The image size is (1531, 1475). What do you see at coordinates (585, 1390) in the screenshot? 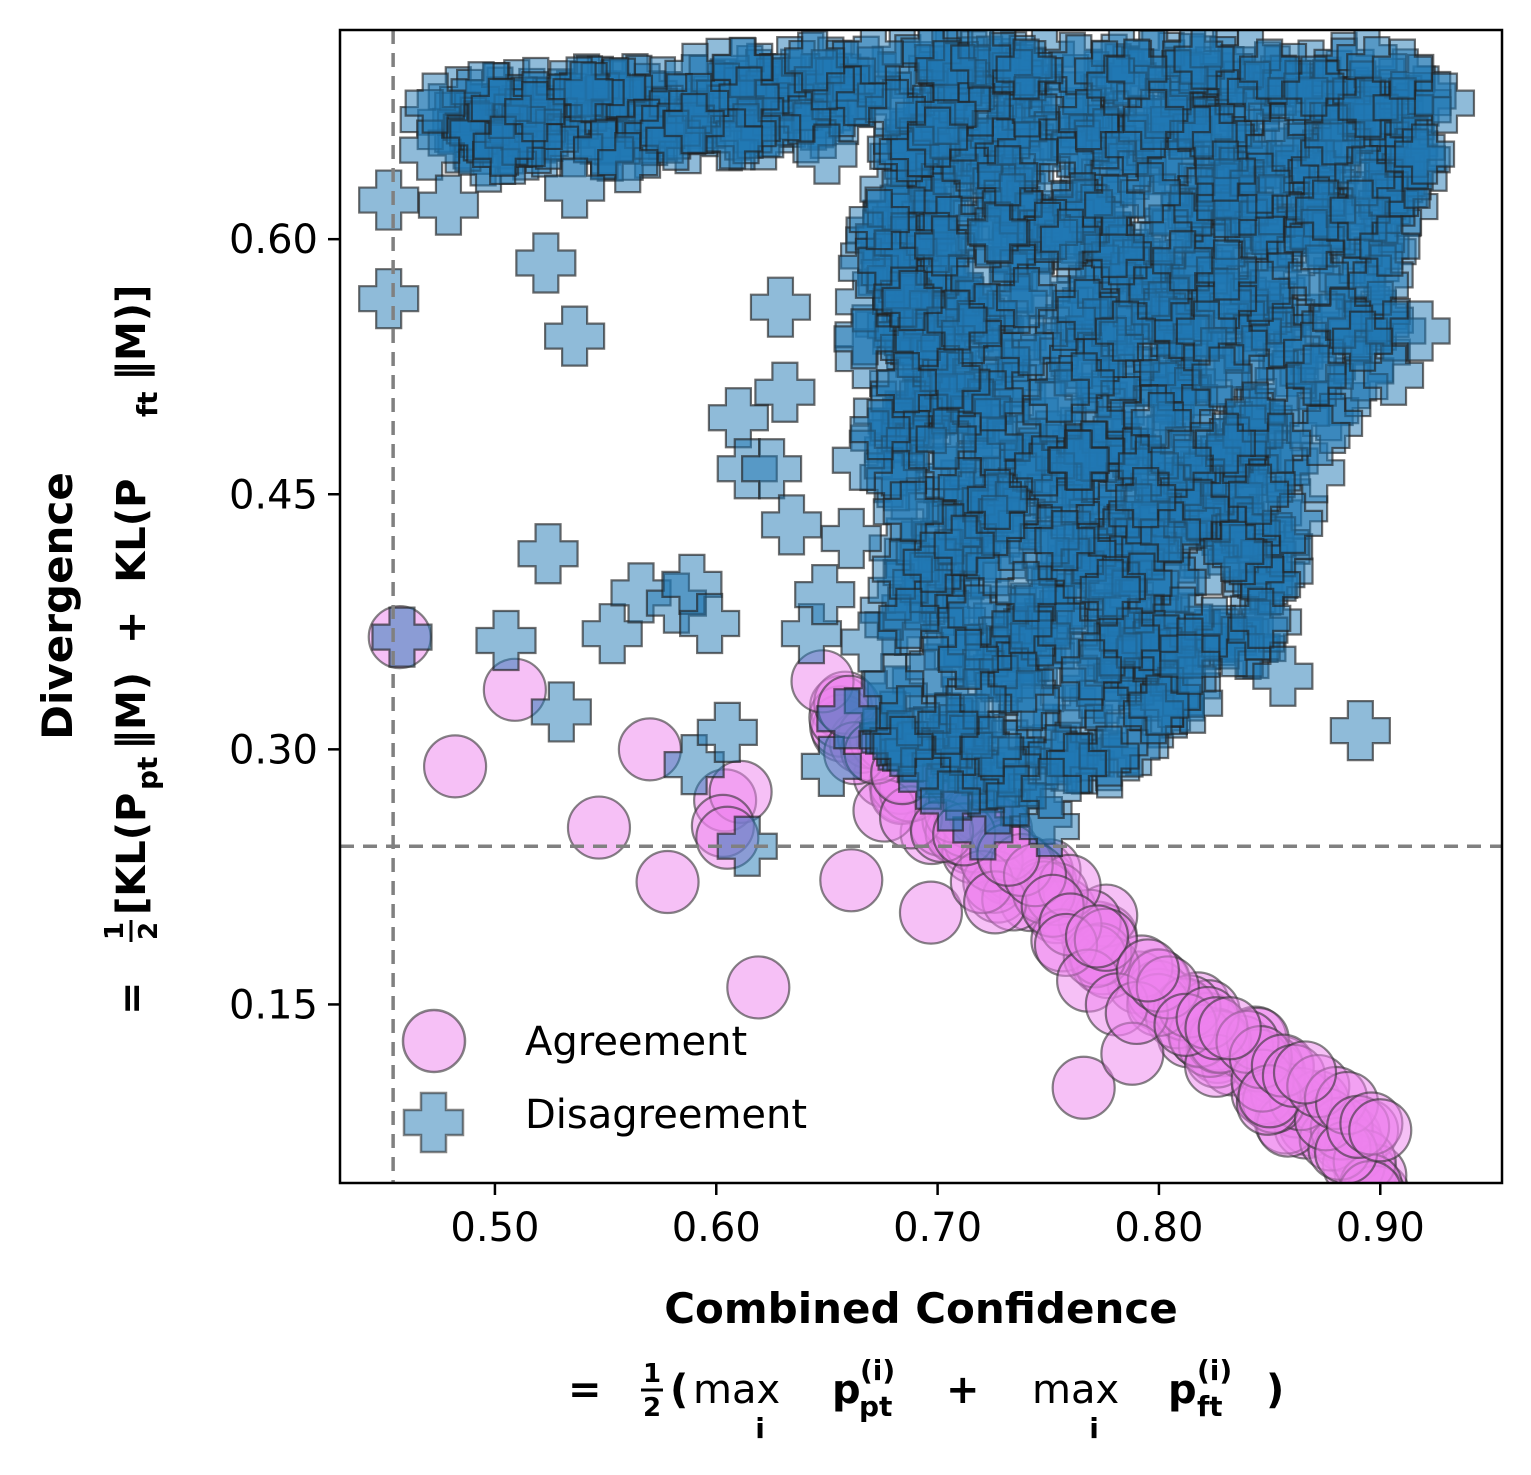
I see `x-formula-prefix: =` at bounding box center [585, 1390].